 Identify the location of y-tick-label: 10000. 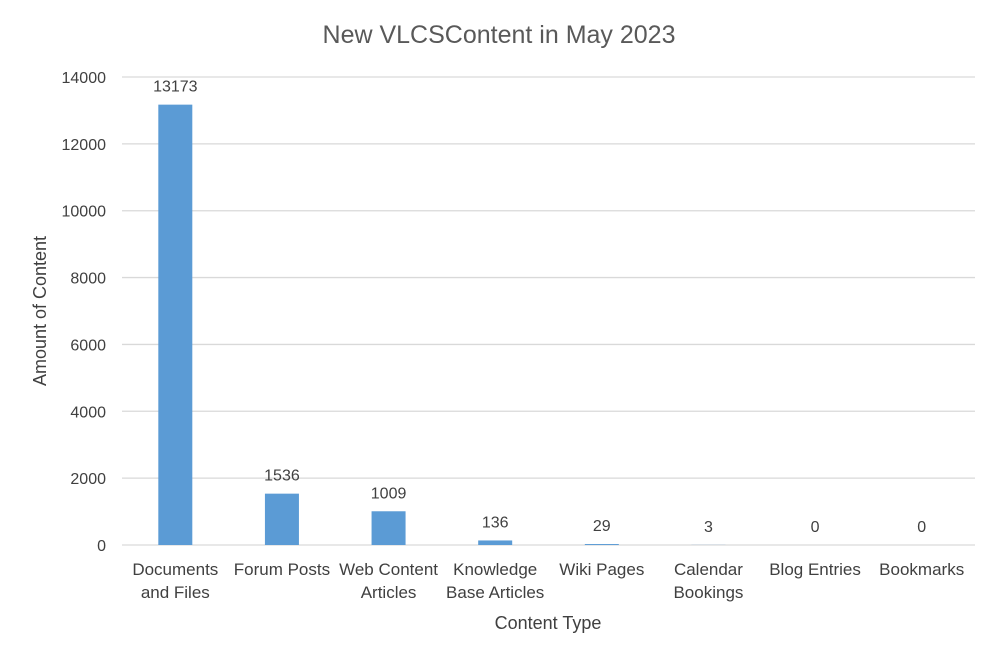
(84, 212).